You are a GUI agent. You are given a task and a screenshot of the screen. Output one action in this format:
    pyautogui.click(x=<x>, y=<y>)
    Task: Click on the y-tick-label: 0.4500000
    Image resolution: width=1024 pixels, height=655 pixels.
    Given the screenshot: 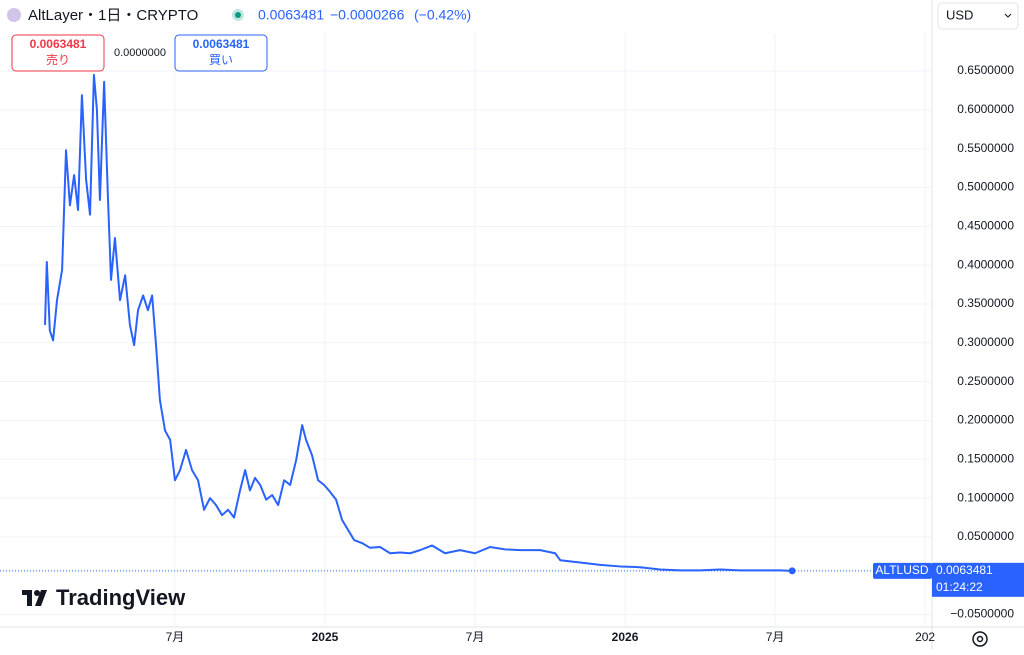 What is the action you would take?
    pyautogui.click(x=985, y=226)
    